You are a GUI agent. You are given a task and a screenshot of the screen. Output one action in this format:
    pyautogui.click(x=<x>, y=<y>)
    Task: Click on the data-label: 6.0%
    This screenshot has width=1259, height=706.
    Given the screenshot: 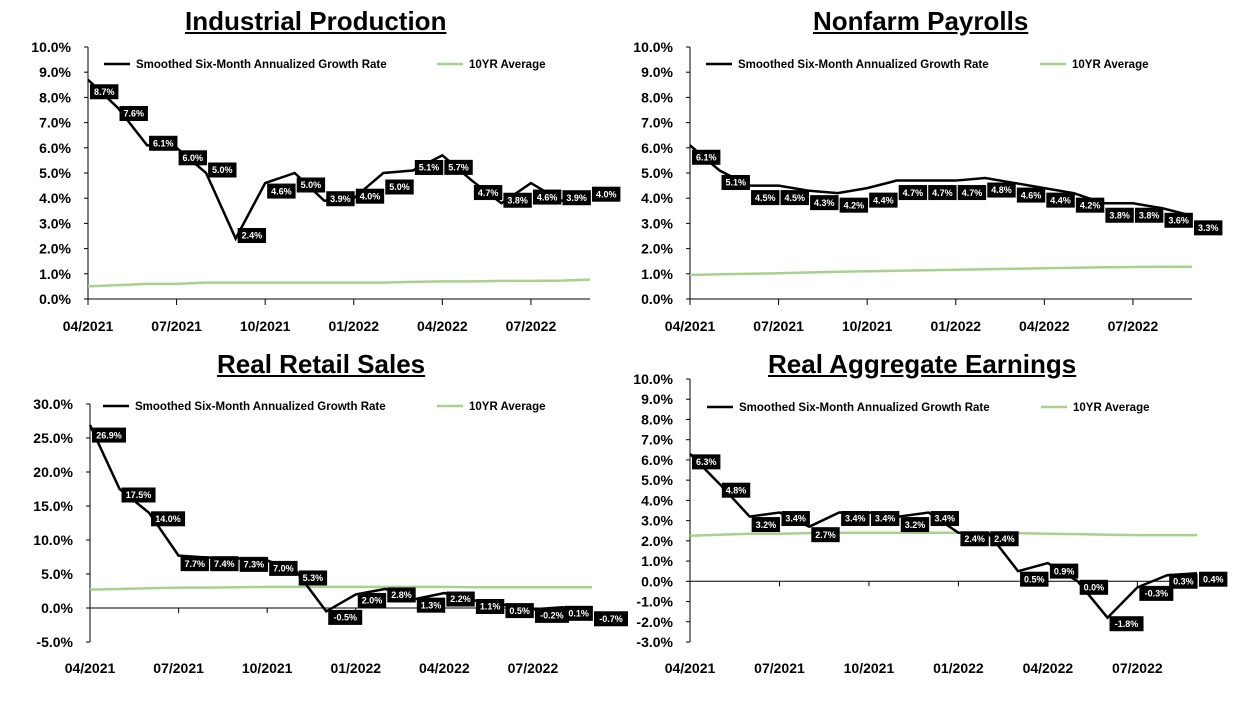 What is the action you would take?
    pyautogui.click(x=192, y=158)
    